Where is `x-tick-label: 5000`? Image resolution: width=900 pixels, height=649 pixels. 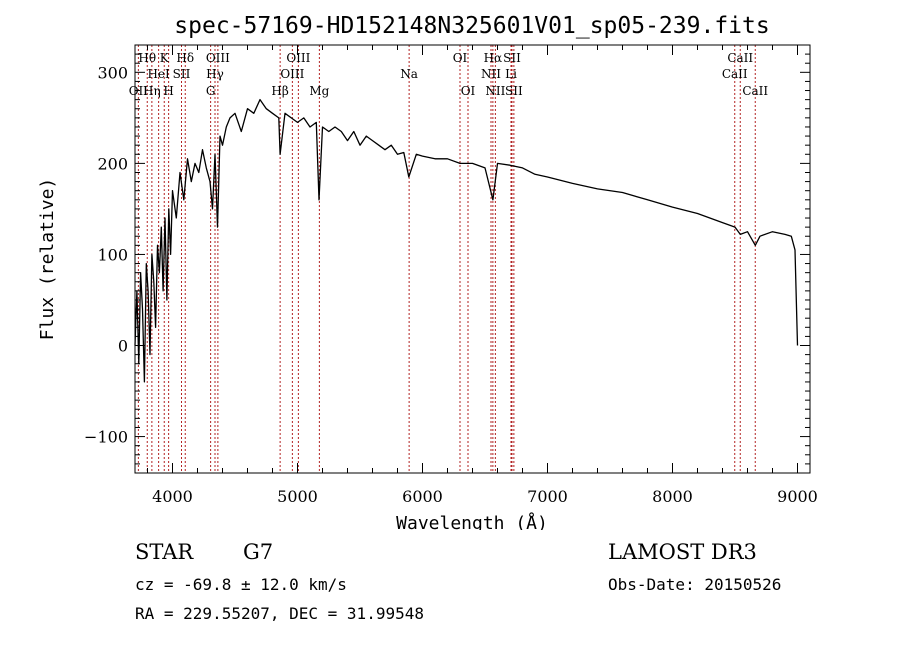
x-tick-label: 5000 is located at coordinates (297, 496).